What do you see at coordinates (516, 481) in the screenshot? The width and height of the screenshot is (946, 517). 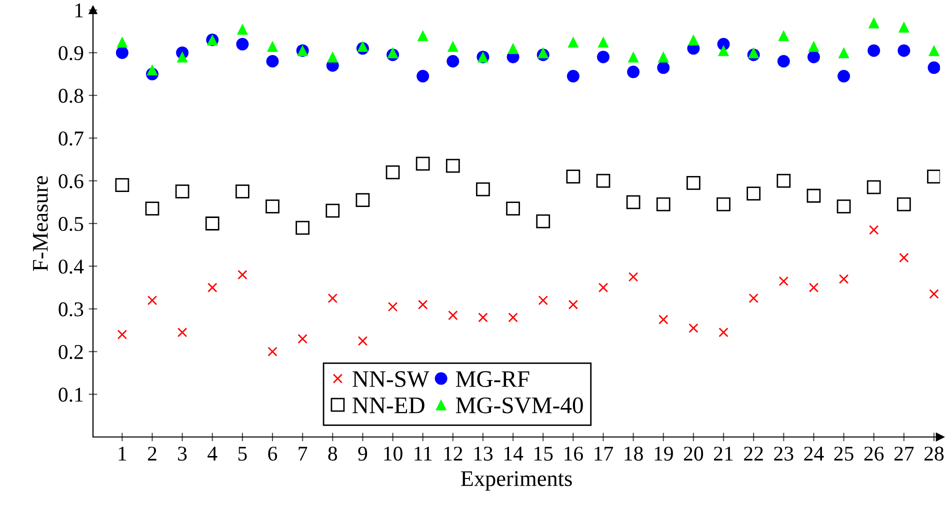 I see `x-axis-title: Experiments` at bounding box center [516, 481].